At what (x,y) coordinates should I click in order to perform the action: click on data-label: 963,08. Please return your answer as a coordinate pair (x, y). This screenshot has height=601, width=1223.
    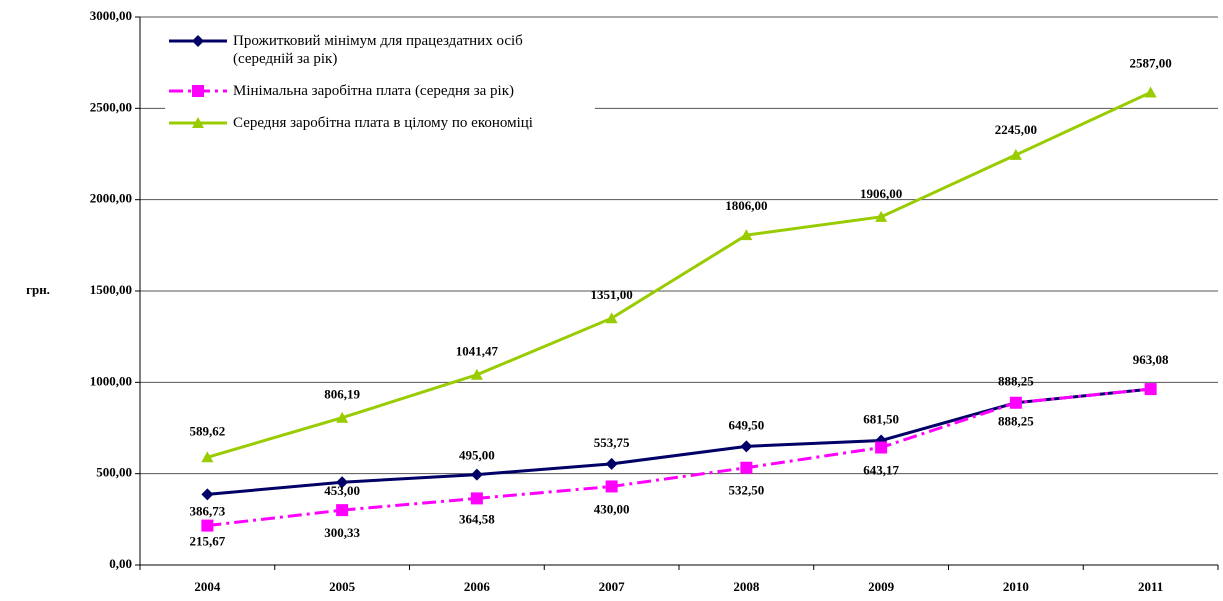
    Looking at the image, I should click on (1151, 359).